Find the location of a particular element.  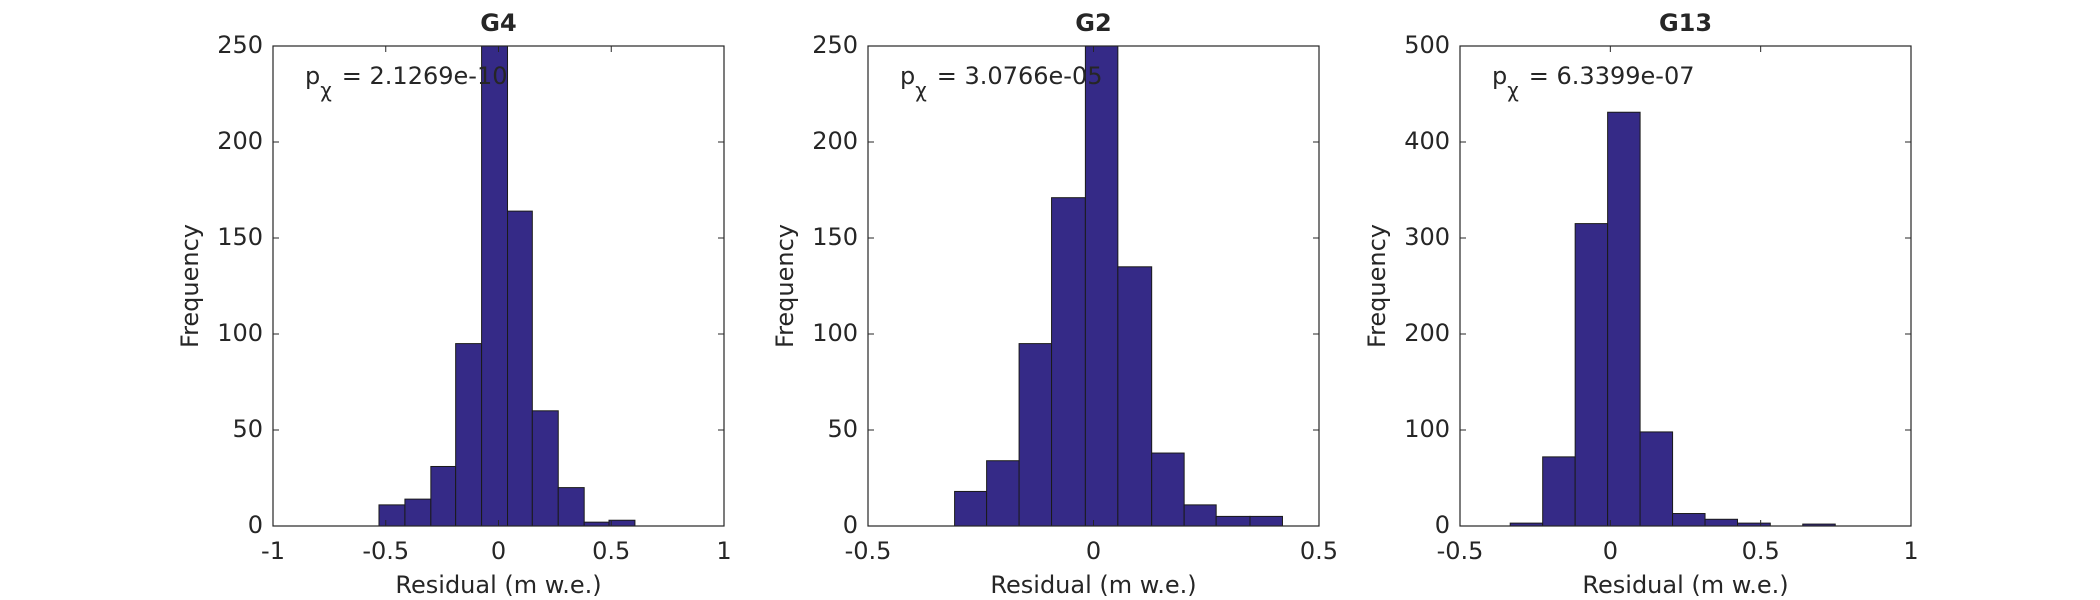

annotation-text: = 3.0766e-05 is located at coordinates (1020, 76).